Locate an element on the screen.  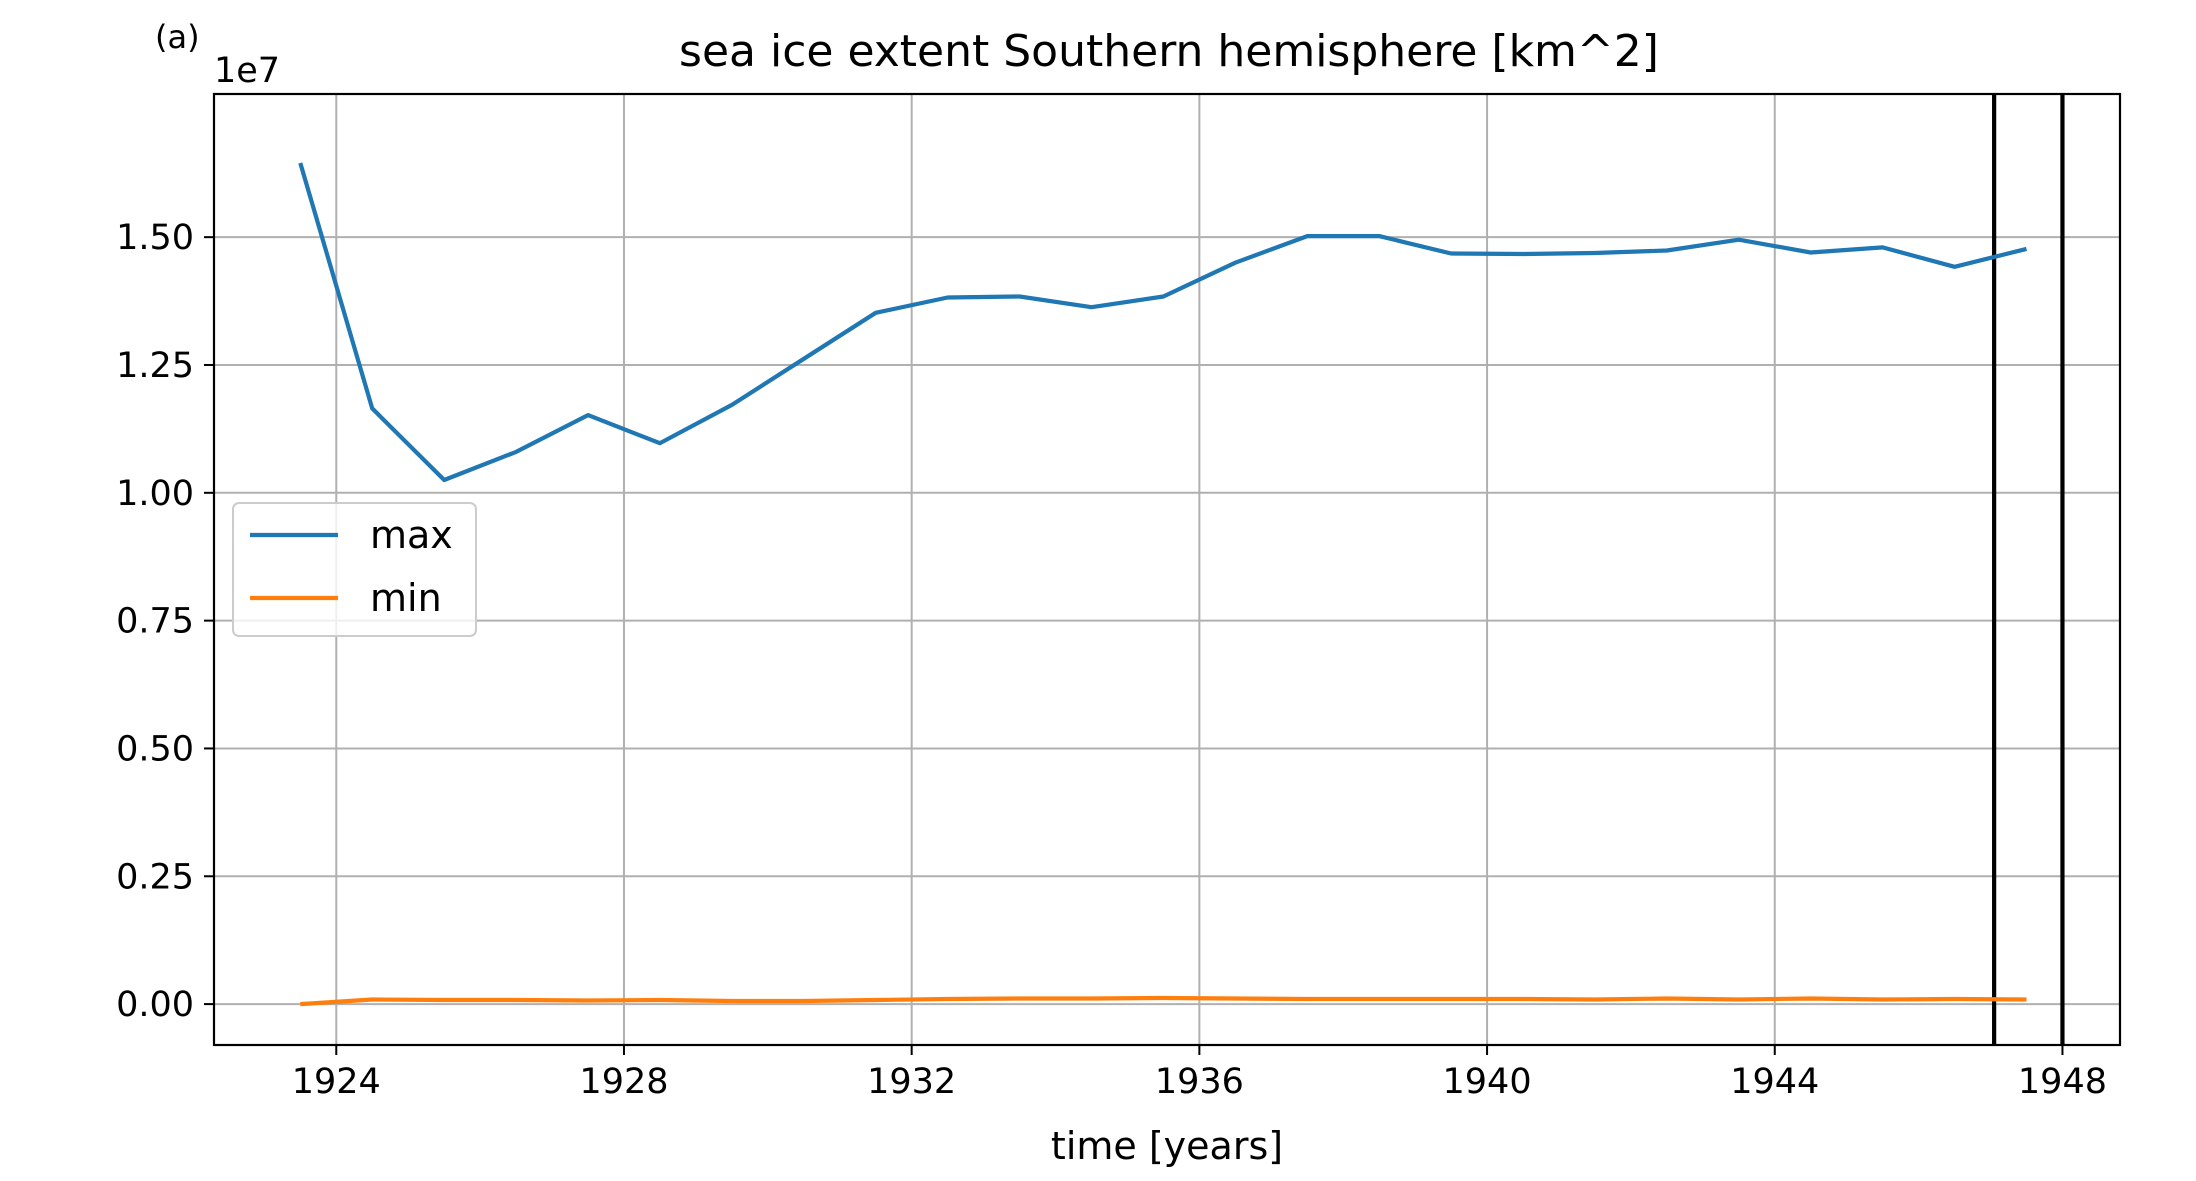
y-axis: 0.00 0.25 0.50 0.75 1.00 1.25 1.50 is located at coordinates (165, 621).